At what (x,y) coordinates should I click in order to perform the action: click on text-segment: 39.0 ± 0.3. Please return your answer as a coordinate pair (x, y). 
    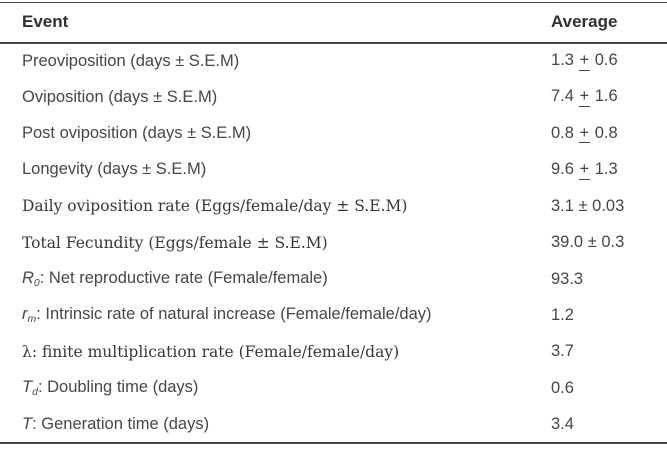
    Looking at the image, I should click on (588, 242).